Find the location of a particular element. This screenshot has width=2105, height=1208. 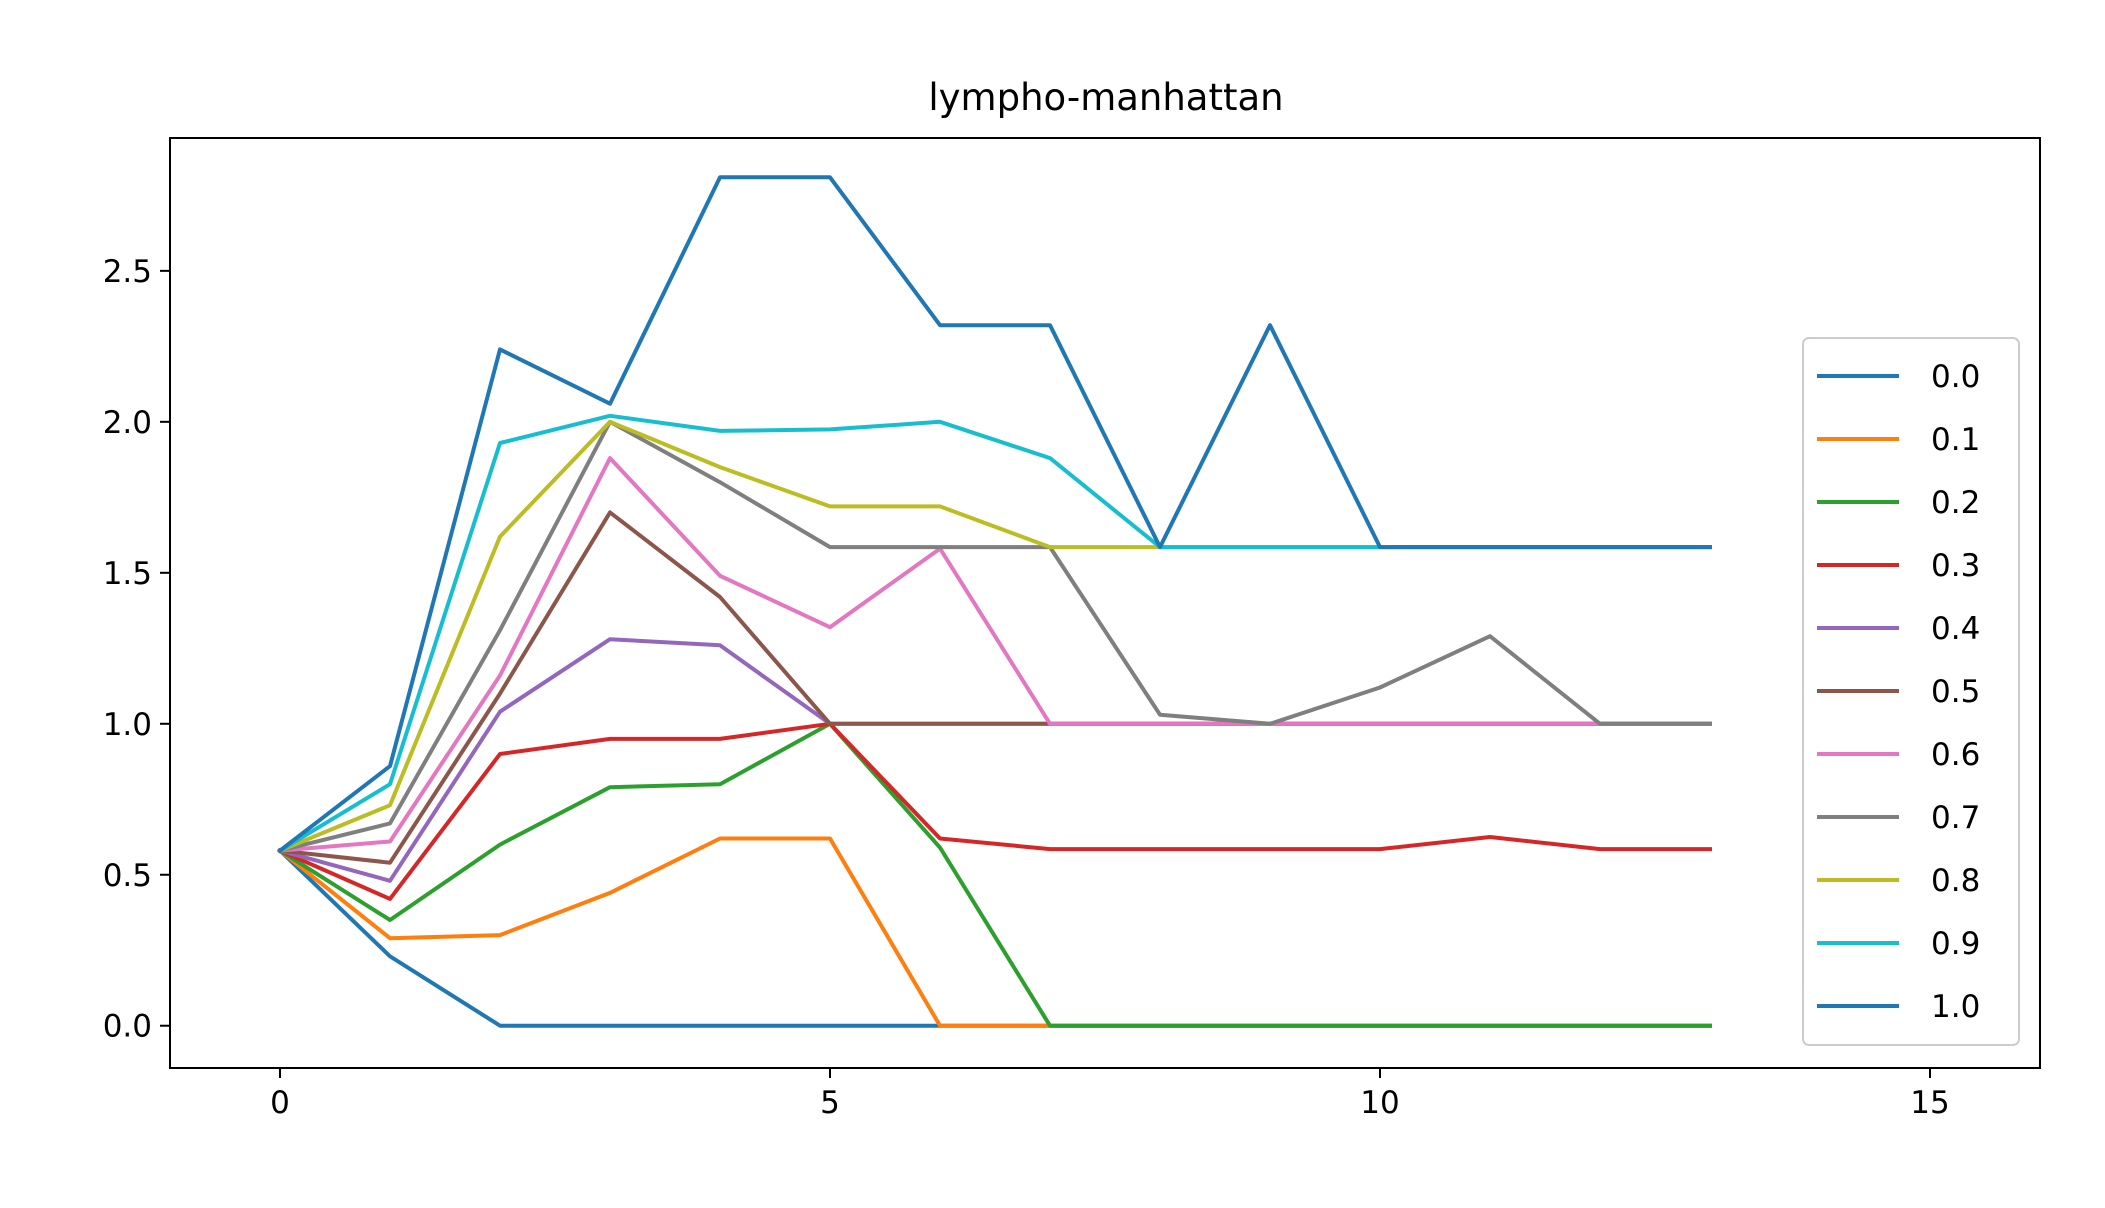

legend: 0.0 0.1 0.2 0.3 0.4 0.5 0.6 0.7 0.8 0.9 1.0 is located at coordinates (1911, 691).